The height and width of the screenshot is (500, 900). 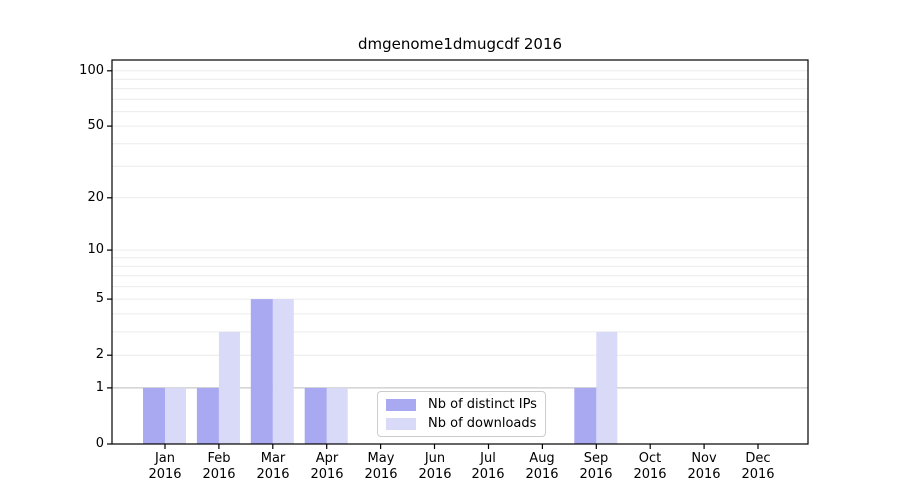 I want to click on legend-item-distinct-ips: Nb of distinct IPs, so click(x=461, y=404).